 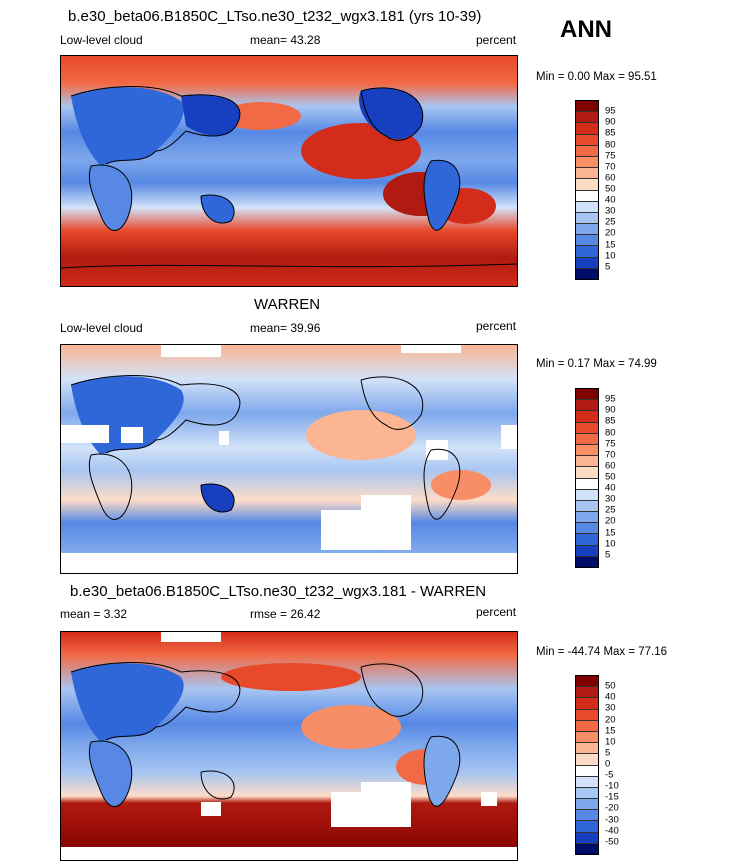 What do you see at coordinates (610, 167) in the screenshot?
I see `panel1-colorbar-label: 70` at bounding box center [610, 167].